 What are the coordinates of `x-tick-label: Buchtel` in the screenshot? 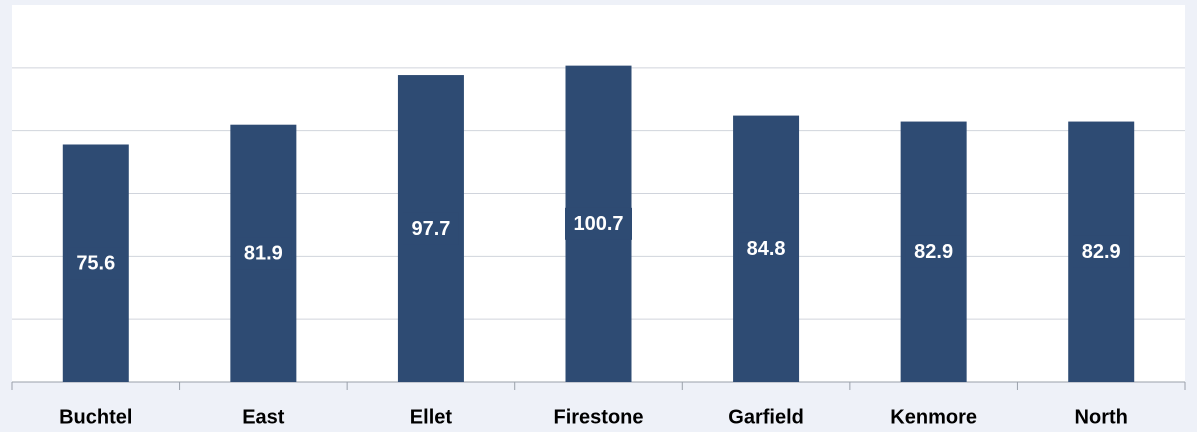 It's located at (95, 417).